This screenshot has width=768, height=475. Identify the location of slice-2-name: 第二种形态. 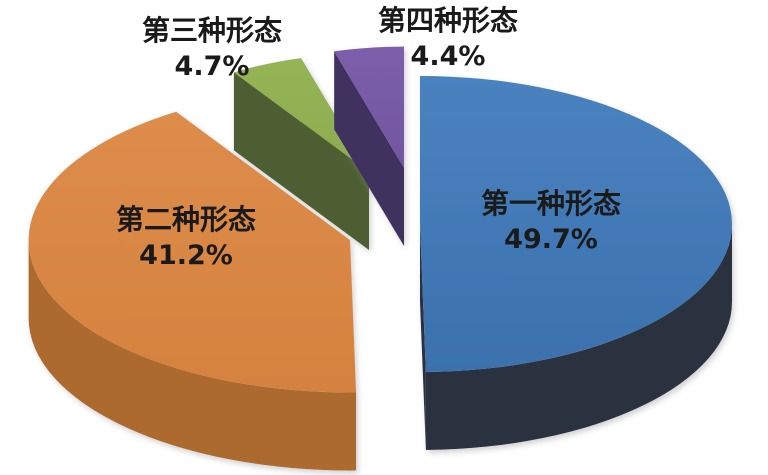
(185, 219).